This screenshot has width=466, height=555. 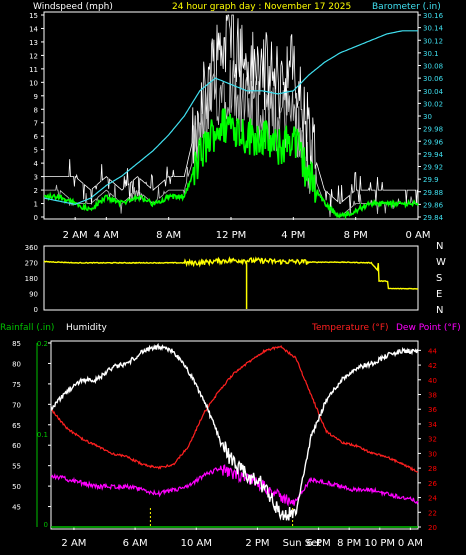 I want to click on baro-y-tick-label: 30.1, so click(x=431, y=54).